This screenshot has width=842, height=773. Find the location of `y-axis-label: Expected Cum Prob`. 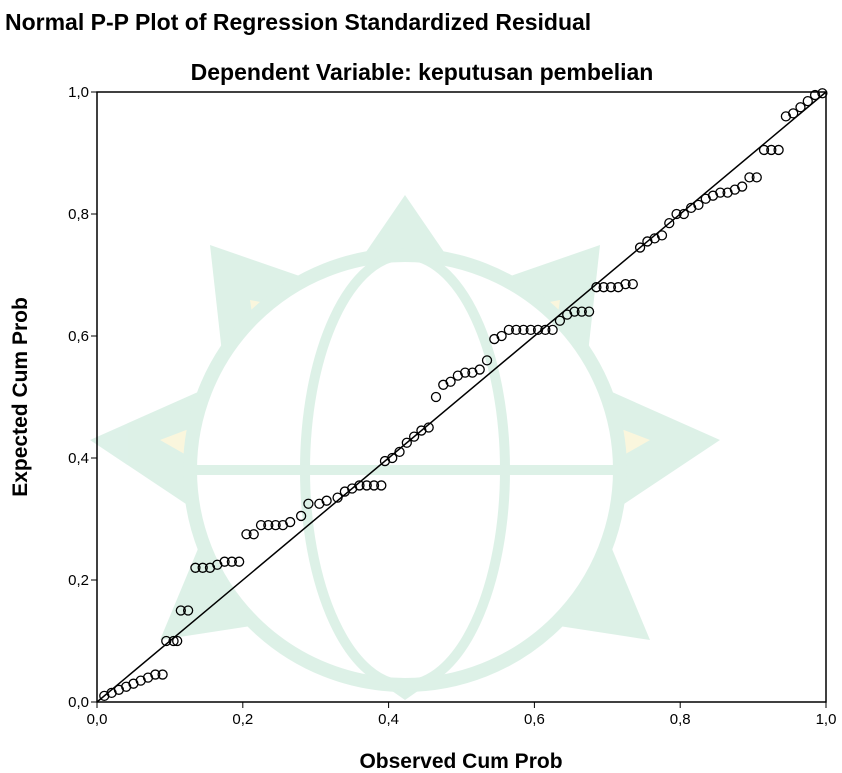

y-axis-label: Expected Cum Prob is located at coordinates (20, 397).